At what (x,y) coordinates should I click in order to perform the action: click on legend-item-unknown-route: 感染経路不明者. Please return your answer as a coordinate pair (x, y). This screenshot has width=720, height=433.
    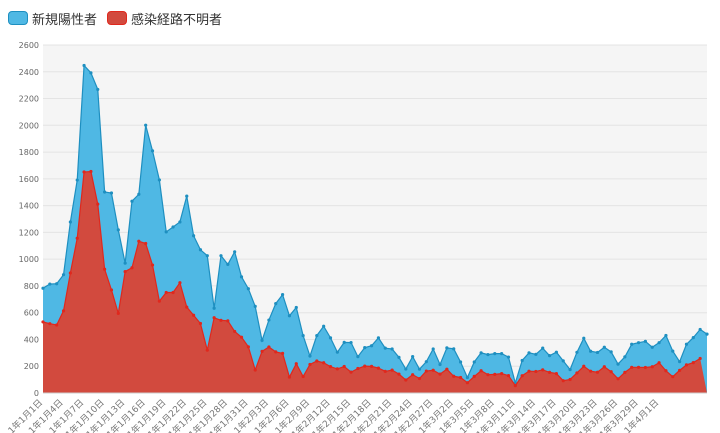
    Looking at the image, I should click on (164, 18).